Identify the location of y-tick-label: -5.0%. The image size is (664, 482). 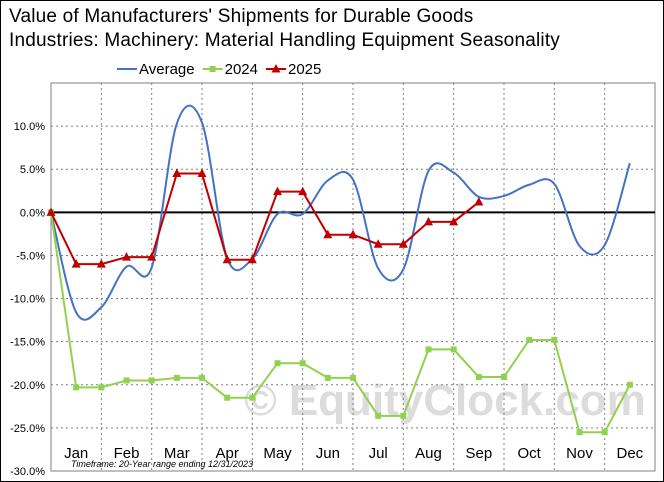
(30, 256).